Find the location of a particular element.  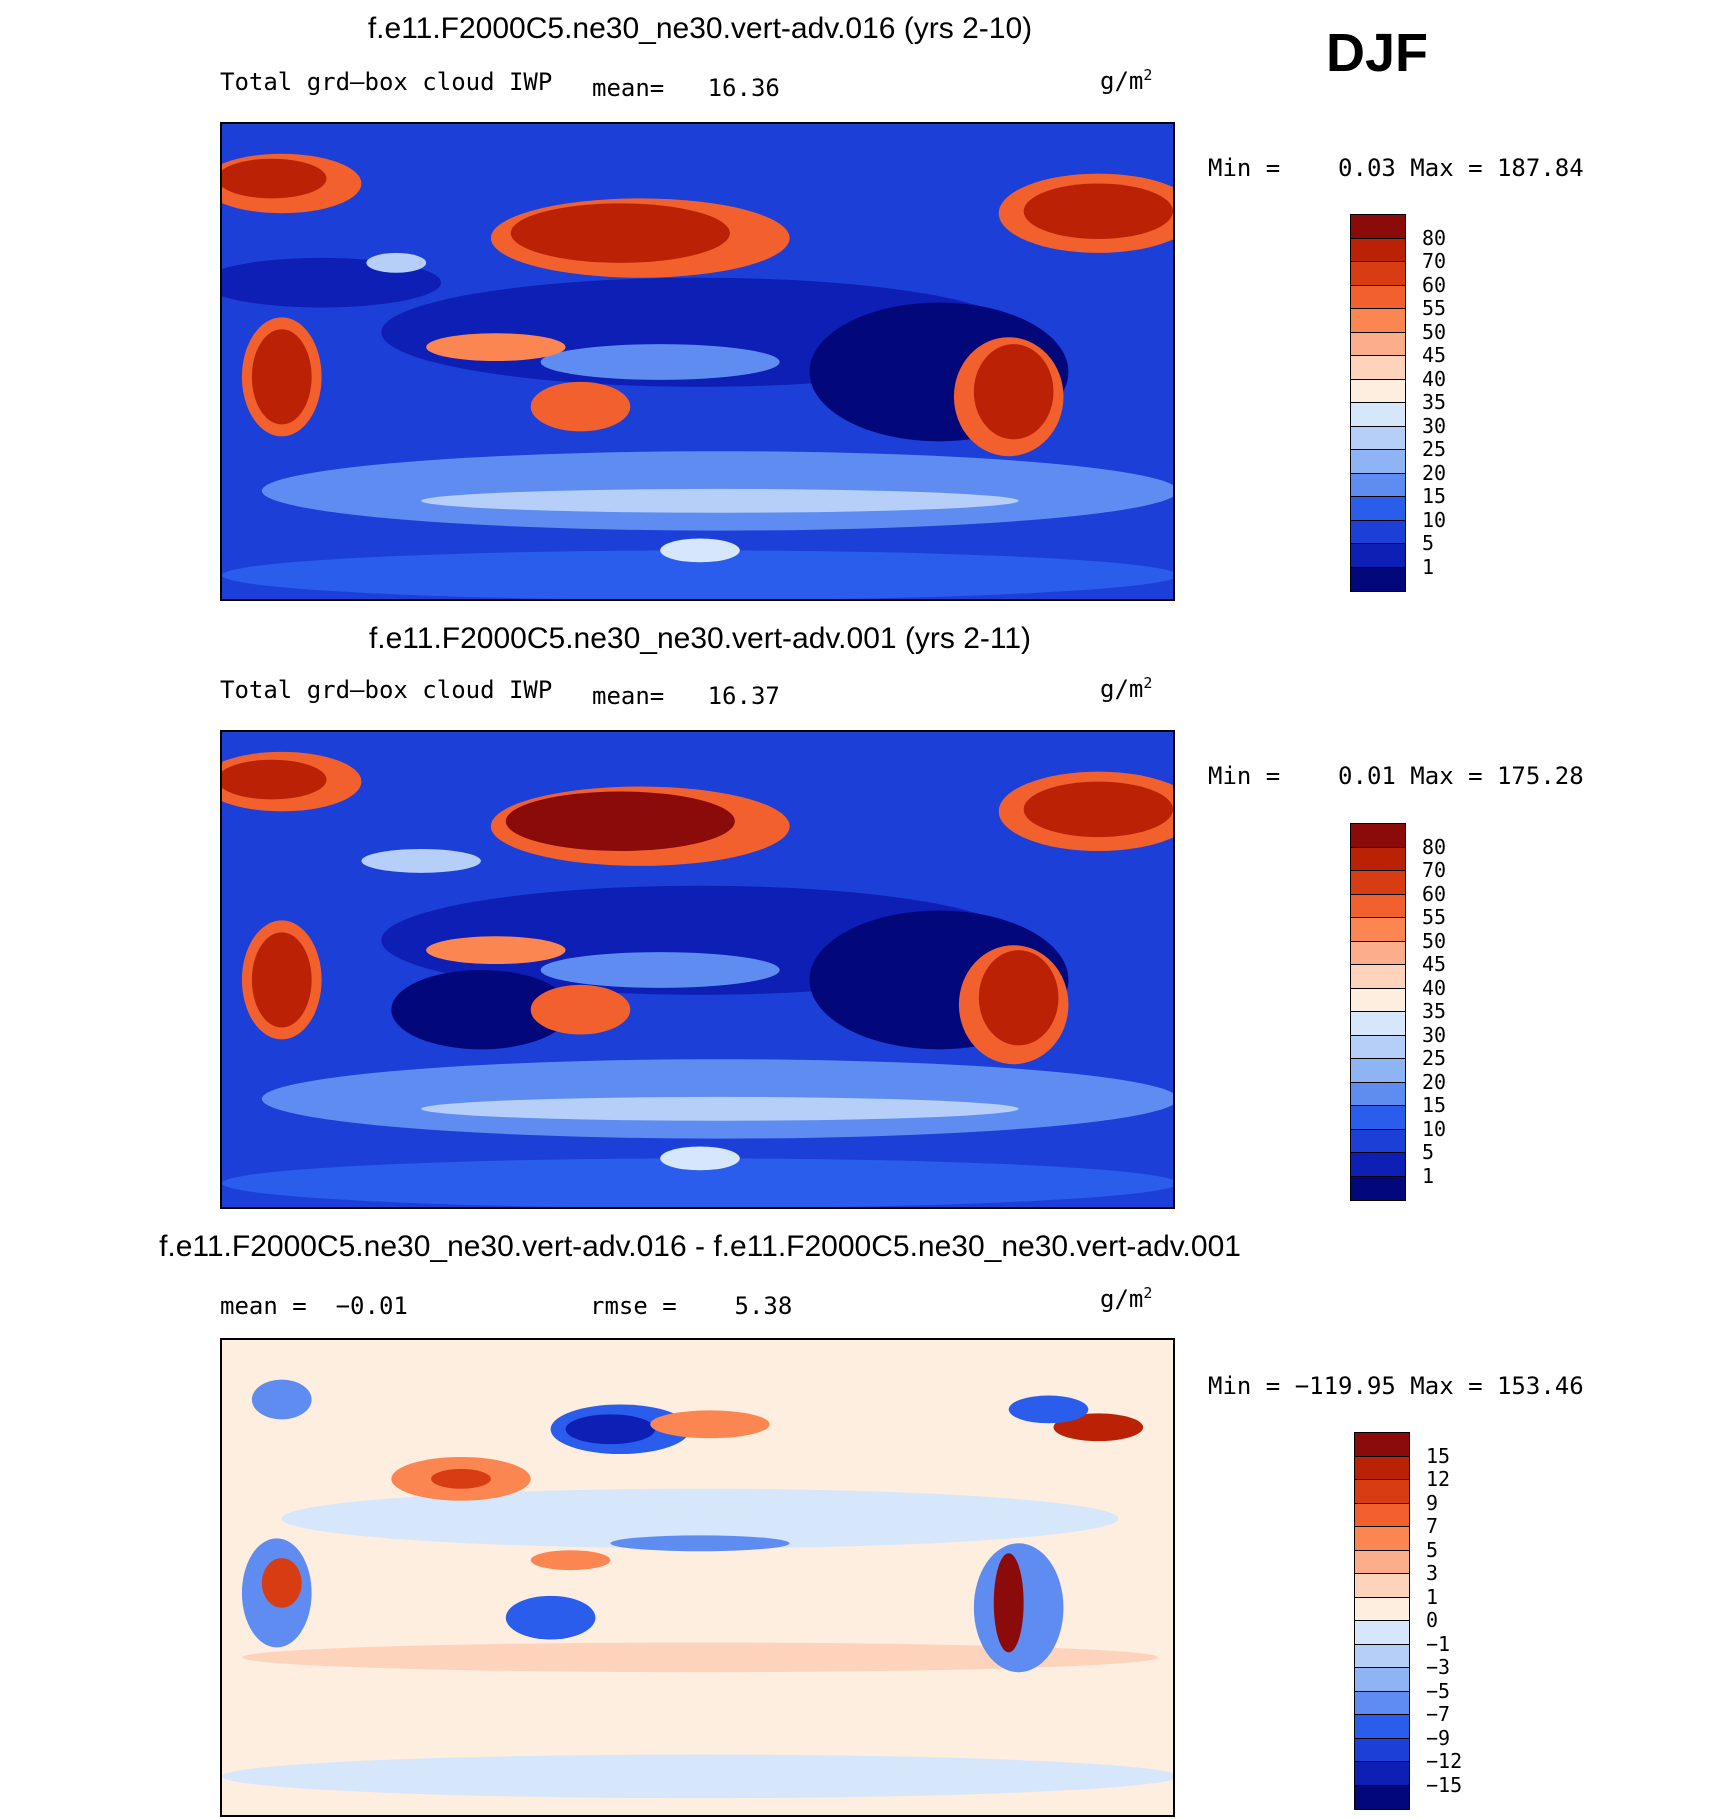

panel1-heatmap is located at coordinates (697, 361).